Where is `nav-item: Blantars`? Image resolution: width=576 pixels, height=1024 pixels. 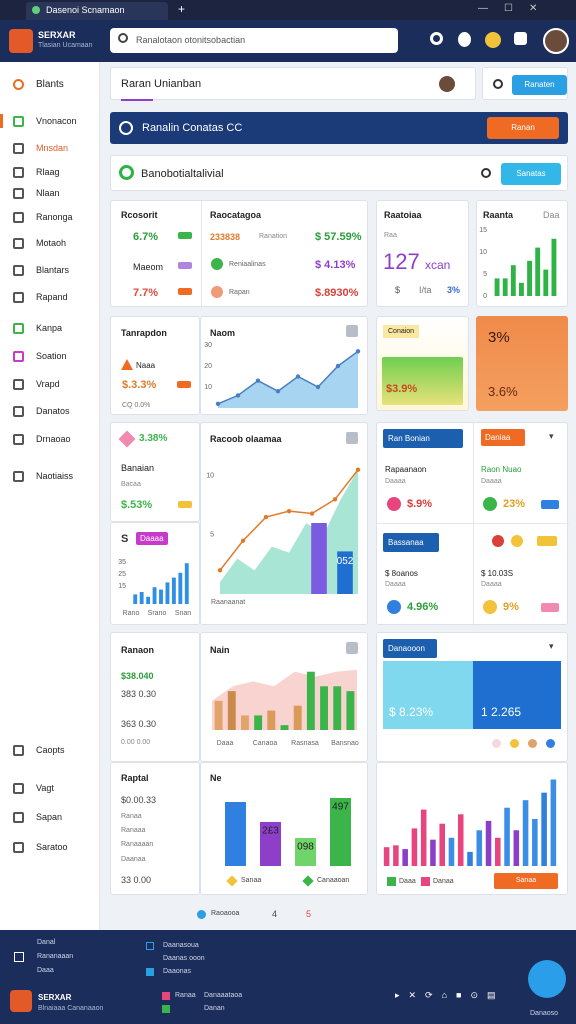 nav-item: Blantars is located at coordinates (53, 270).